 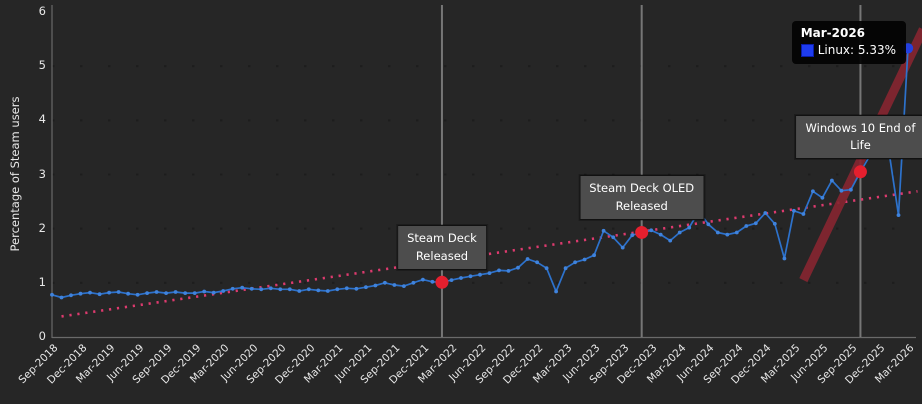 I want to click on linux-series-swatch-icon, so click(x=807, y=50).